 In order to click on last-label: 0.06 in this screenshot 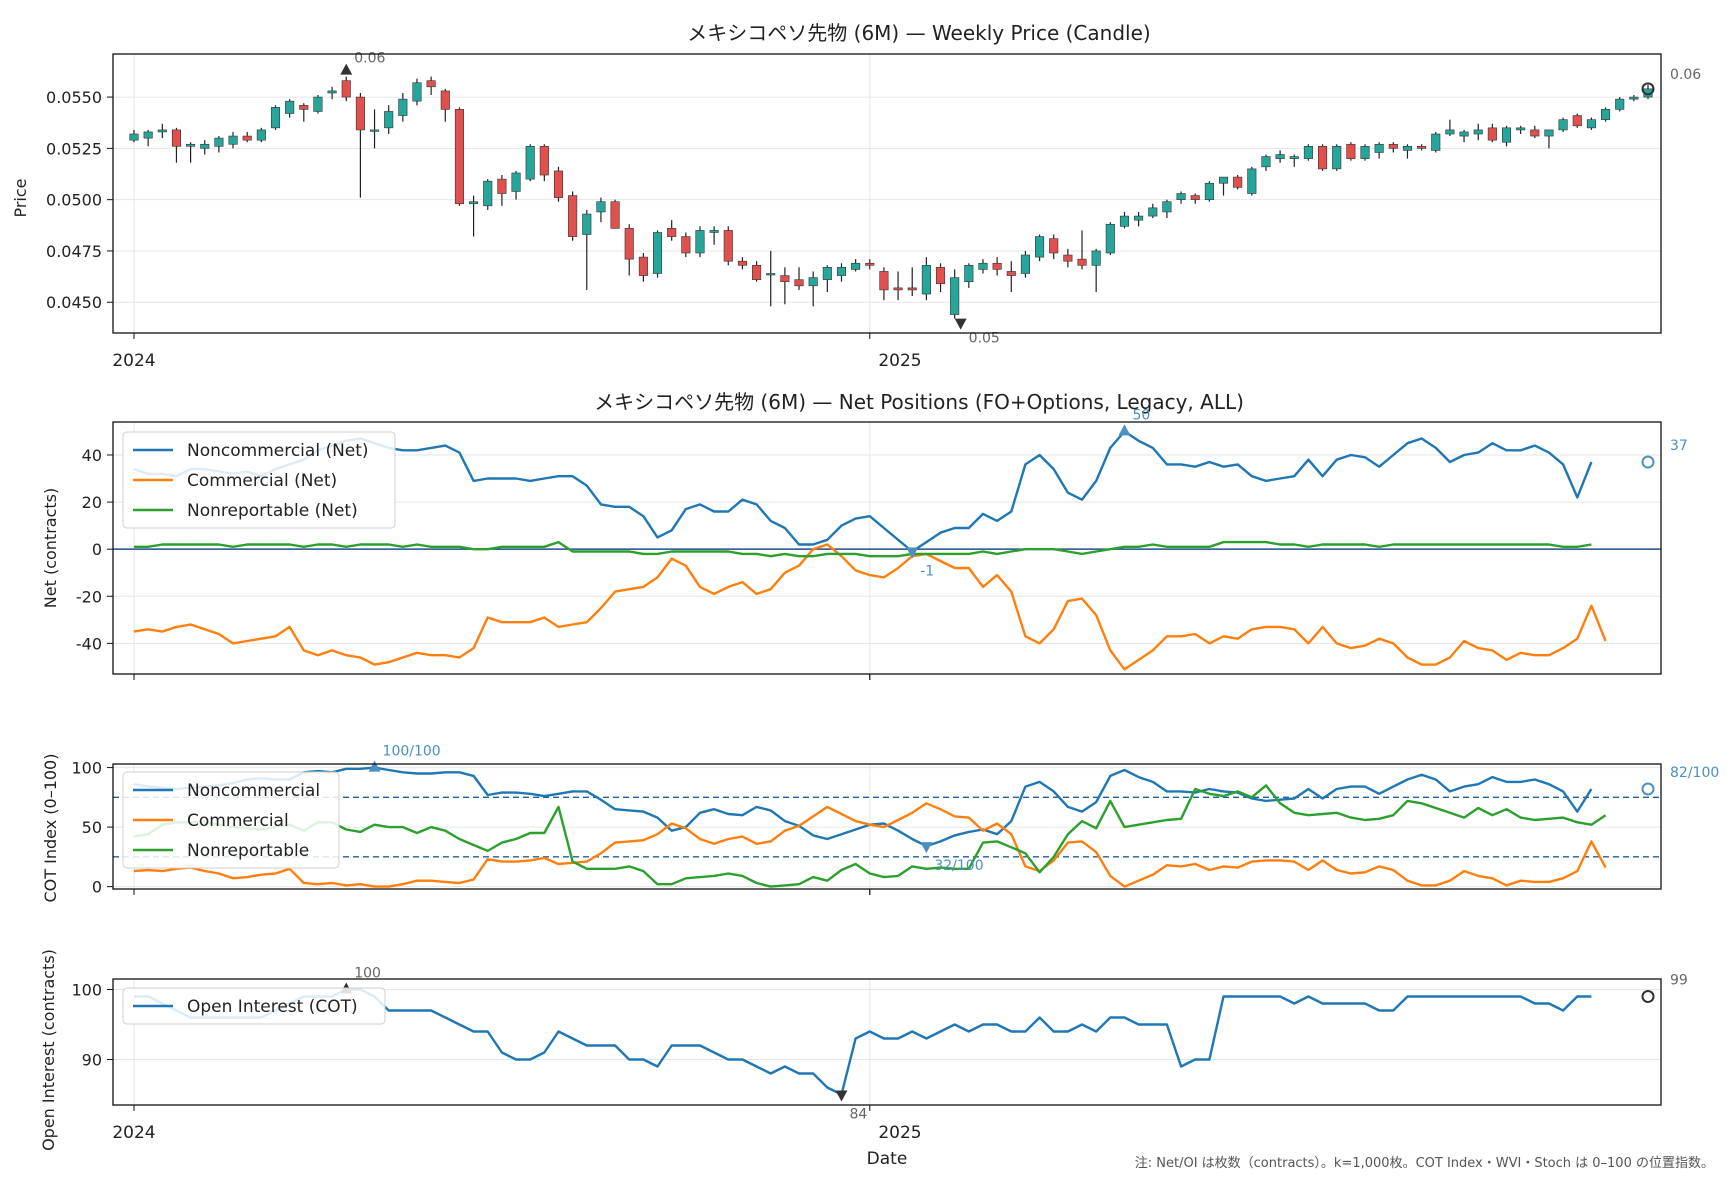, I will do `click(1685, 75)`.